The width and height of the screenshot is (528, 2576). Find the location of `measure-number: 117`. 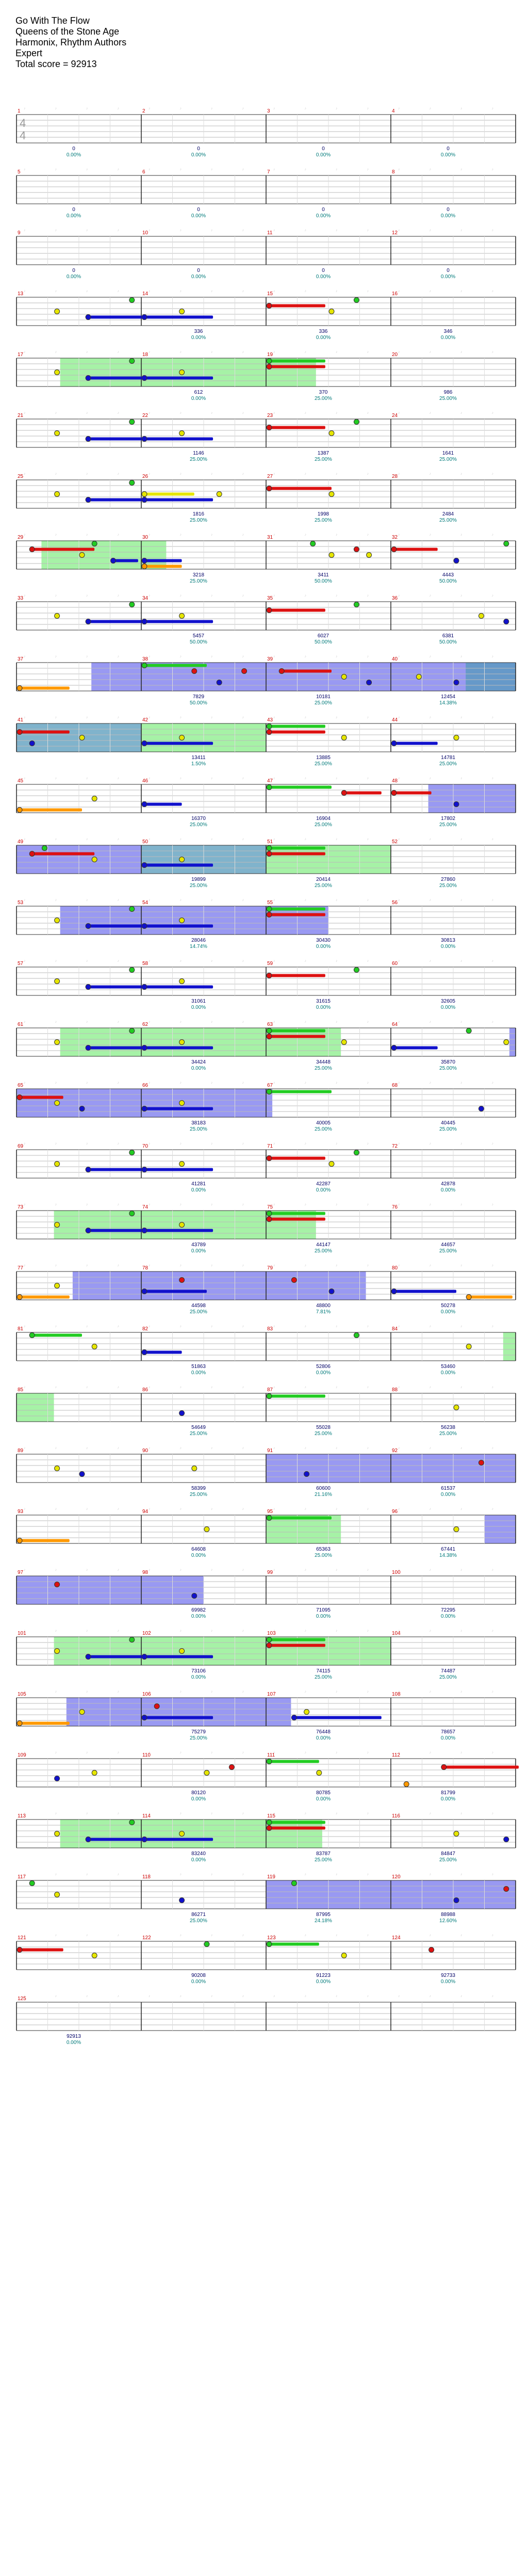

measure-number: 117 is located at coordinates (22, 1877).